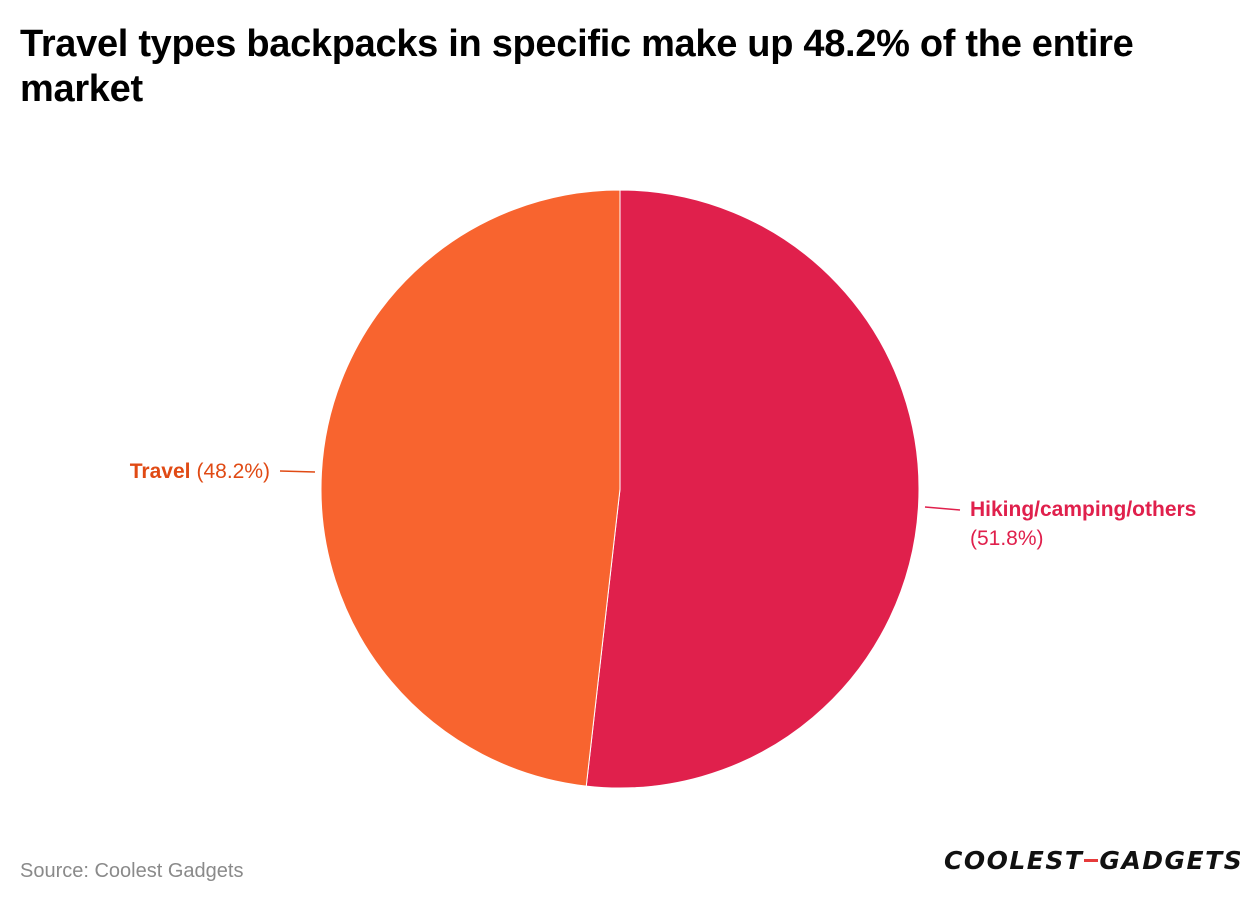 The height and width of the screenshot is (906, 1240). I want to click on coolest-gadgets-logo: COOLEST GADGETS, so click(1092, 860).